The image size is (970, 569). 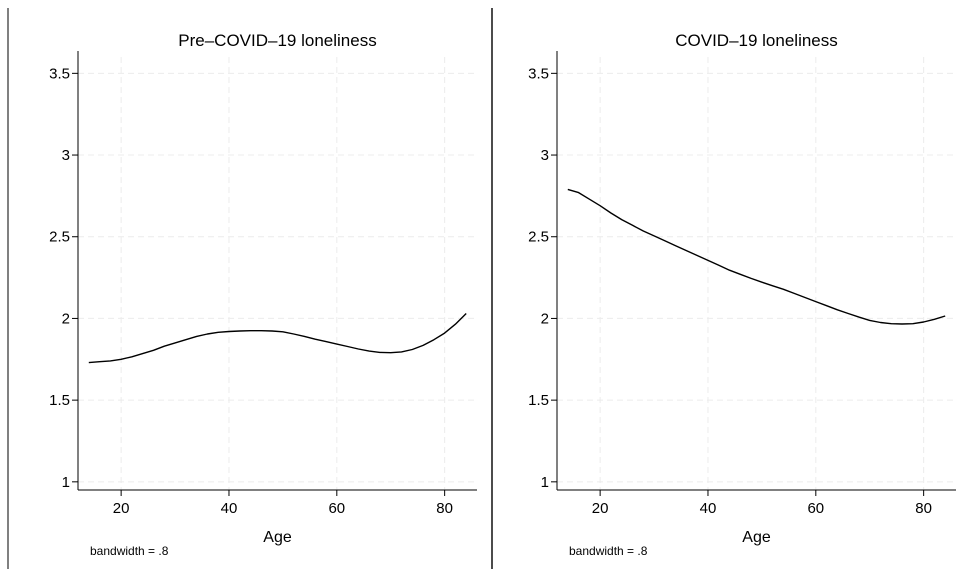 What do you see at coordinates (756, 40) in the screenshot?
I see `chart-title: COVID–19 loneliness` at bounding box center [756, 40].